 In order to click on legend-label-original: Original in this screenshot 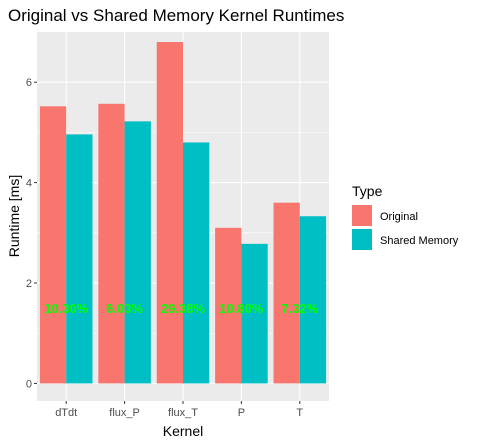, I will do `click(399, 217)`.